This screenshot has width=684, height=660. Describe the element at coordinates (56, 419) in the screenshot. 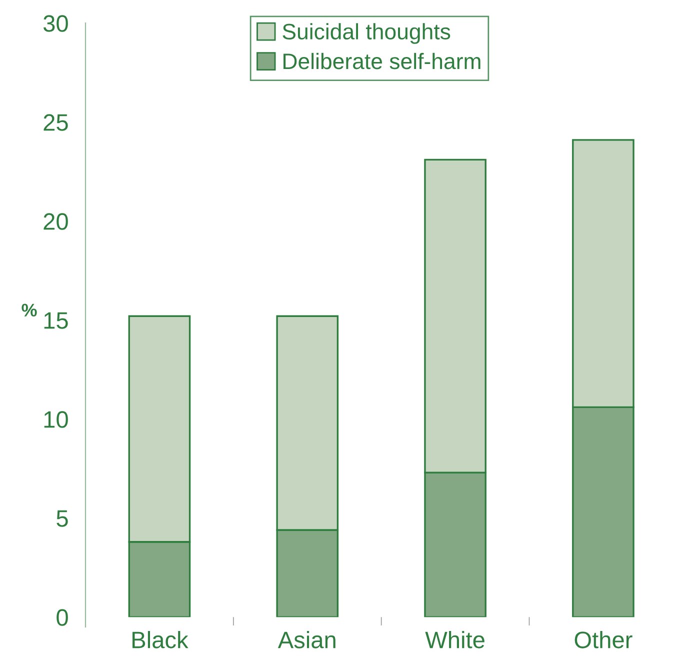

I see `y-tick-label: 10` at that location.